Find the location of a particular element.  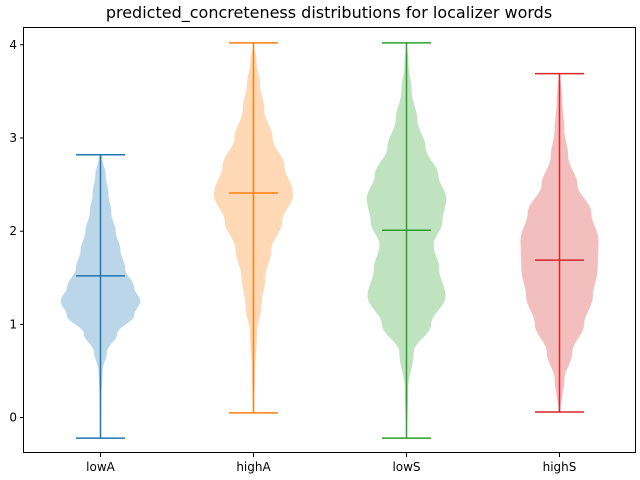

y-tick-label-4: 4 is located at coordinates (13, 45).